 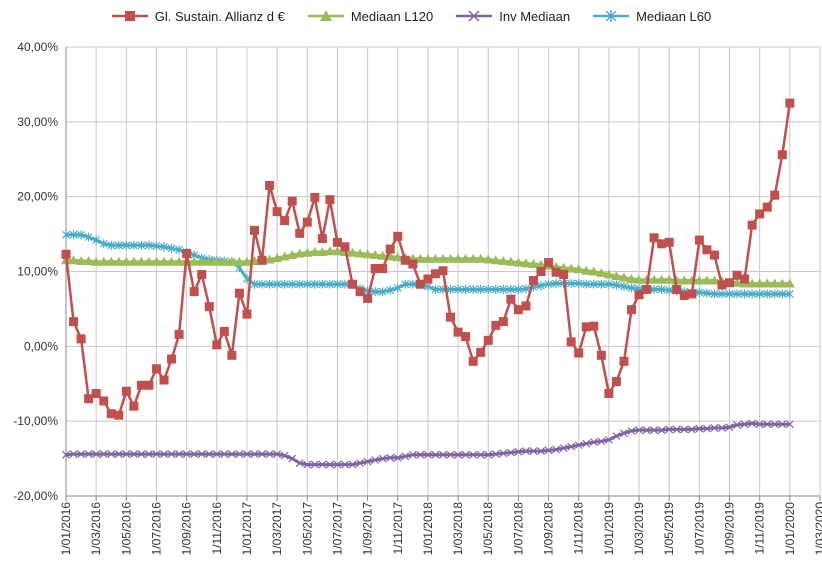 I want to click on x-tick-label: 1/09/2019, so click(x=730, y=529).